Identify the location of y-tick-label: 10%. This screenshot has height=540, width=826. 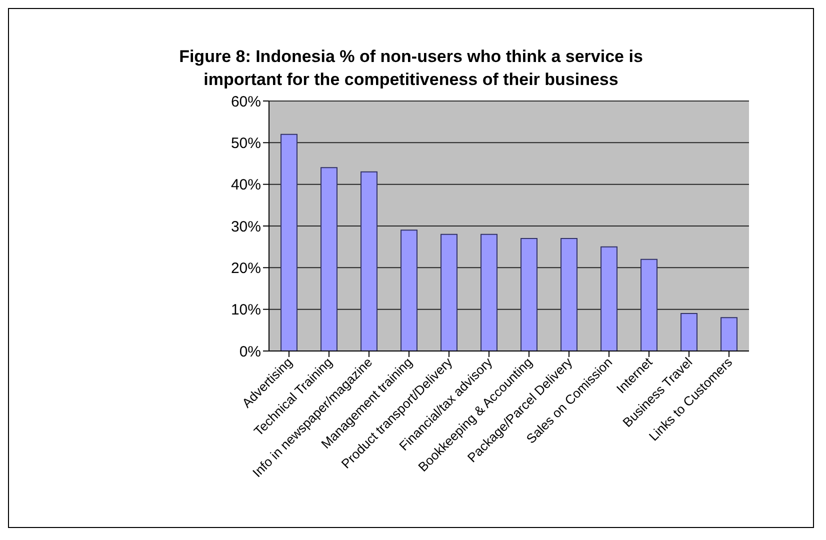
(245, 310).